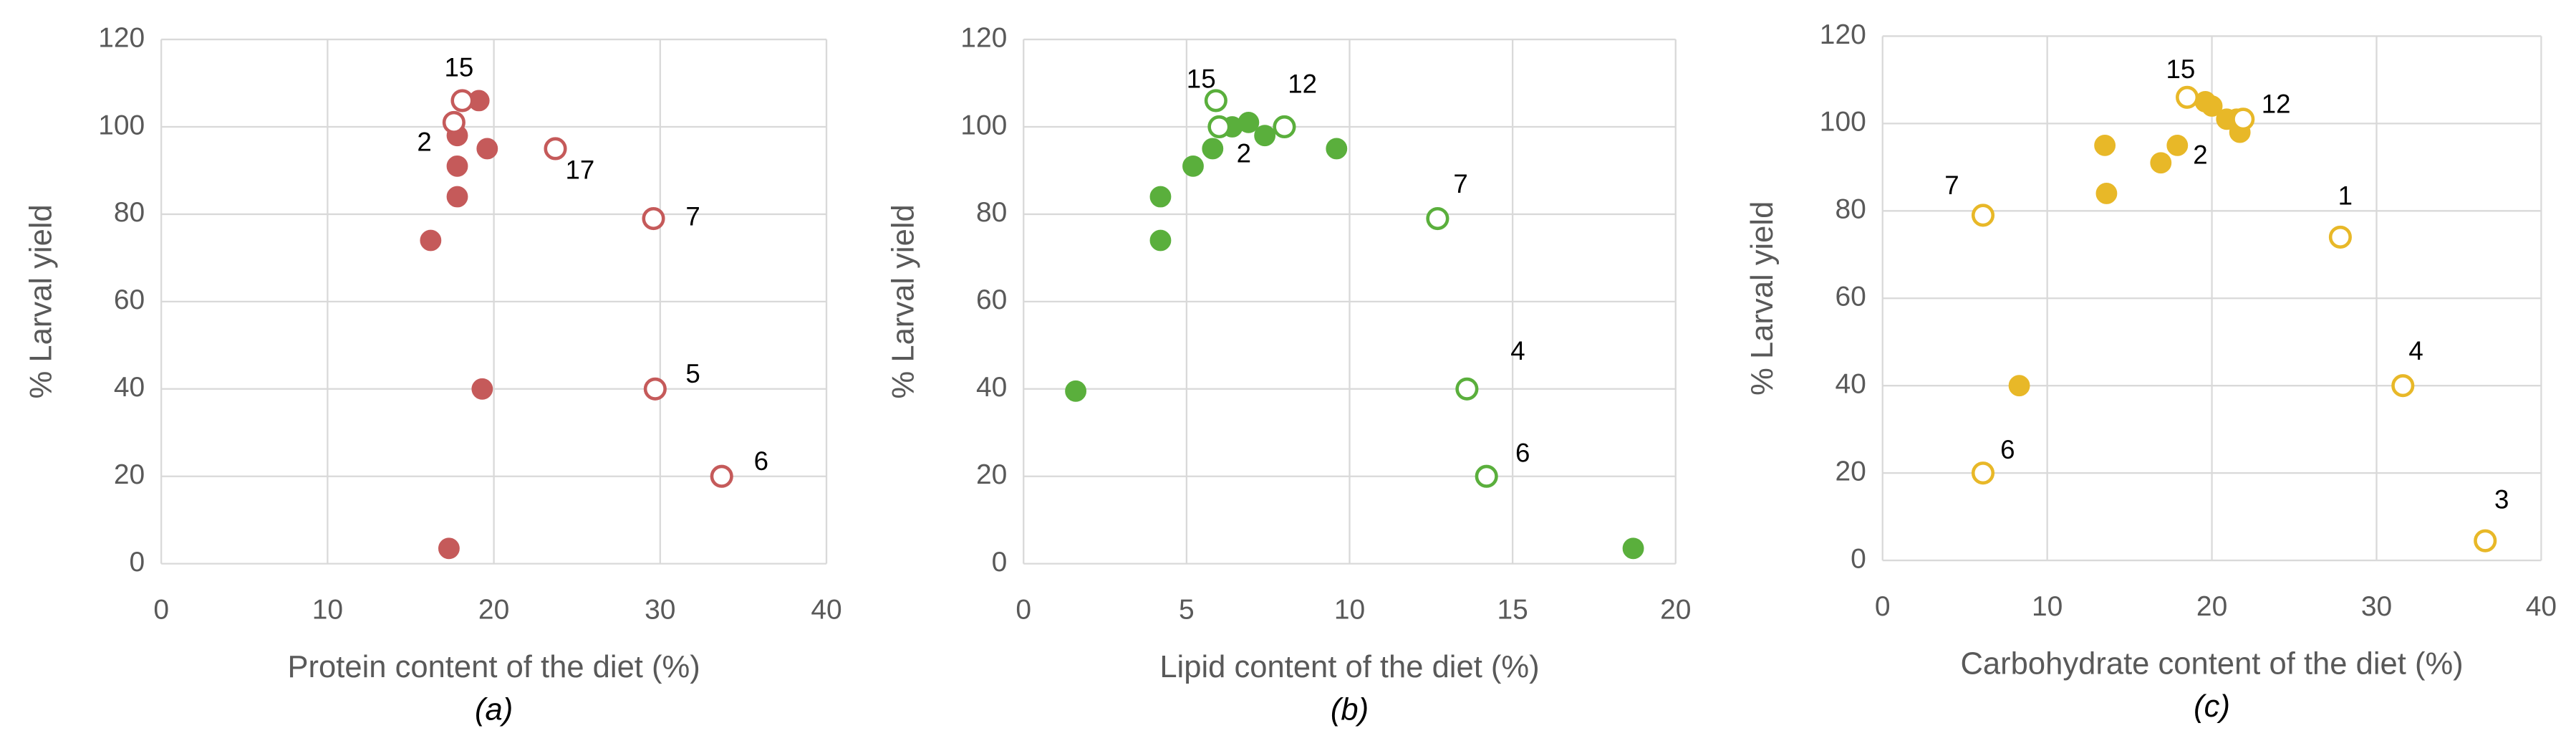 This screenshot has width=2576, height=756. Describe the element at coordinates (2211, 663) in the screenshot. I see `x-axis-title: Carbohydrate content of the diet (%)` at that location.